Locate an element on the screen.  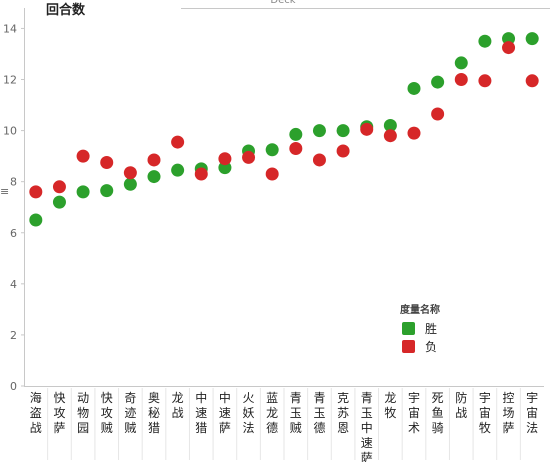
x-tick-label-char: 奥 is located at coordinates (154, 398).